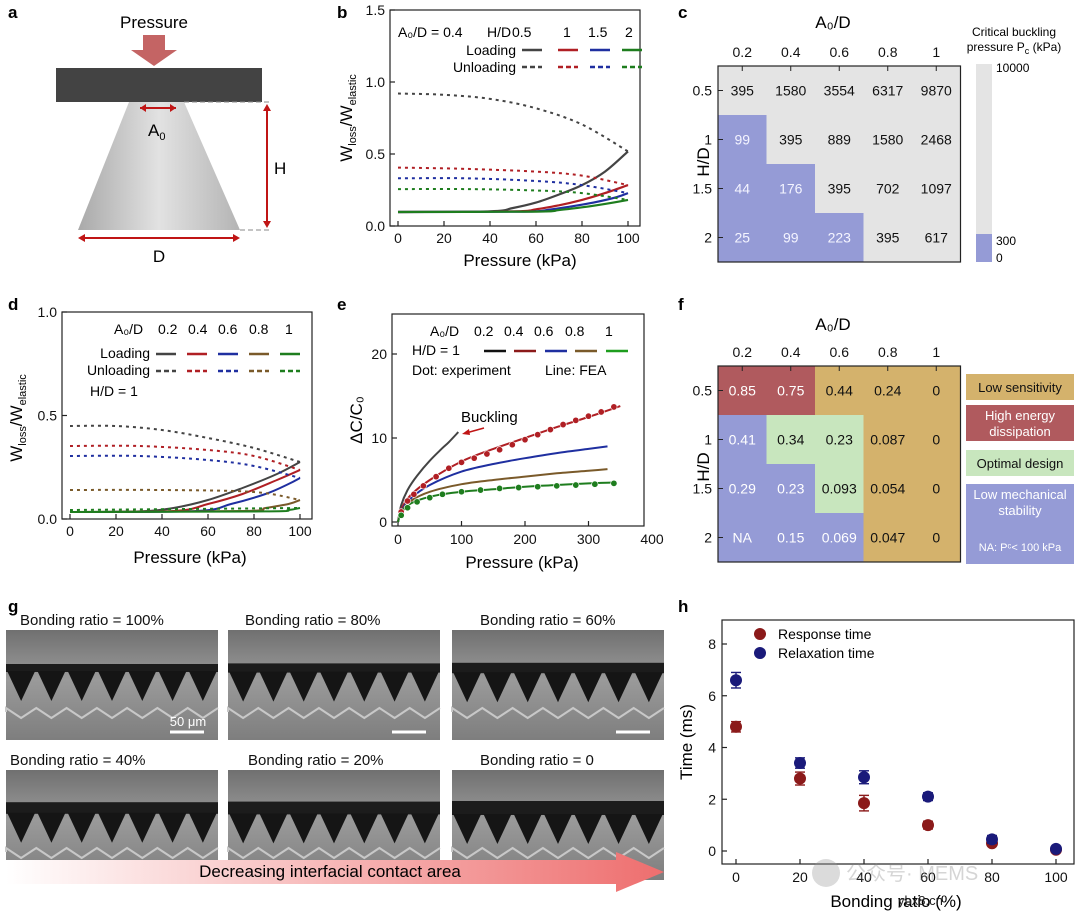 This screenshot has width=1080, height=915. I want to click on f-cell-label-0-0: 0.85, so click(742, 391).